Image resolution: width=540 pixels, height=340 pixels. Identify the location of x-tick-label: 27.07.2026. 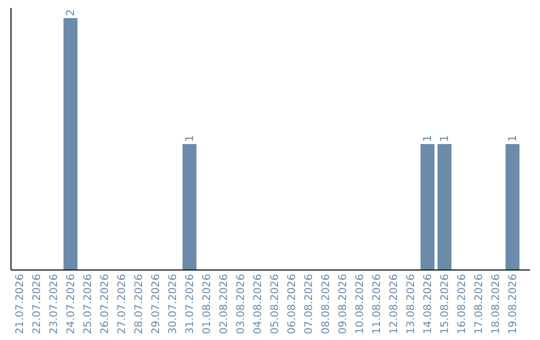
(122, 304).